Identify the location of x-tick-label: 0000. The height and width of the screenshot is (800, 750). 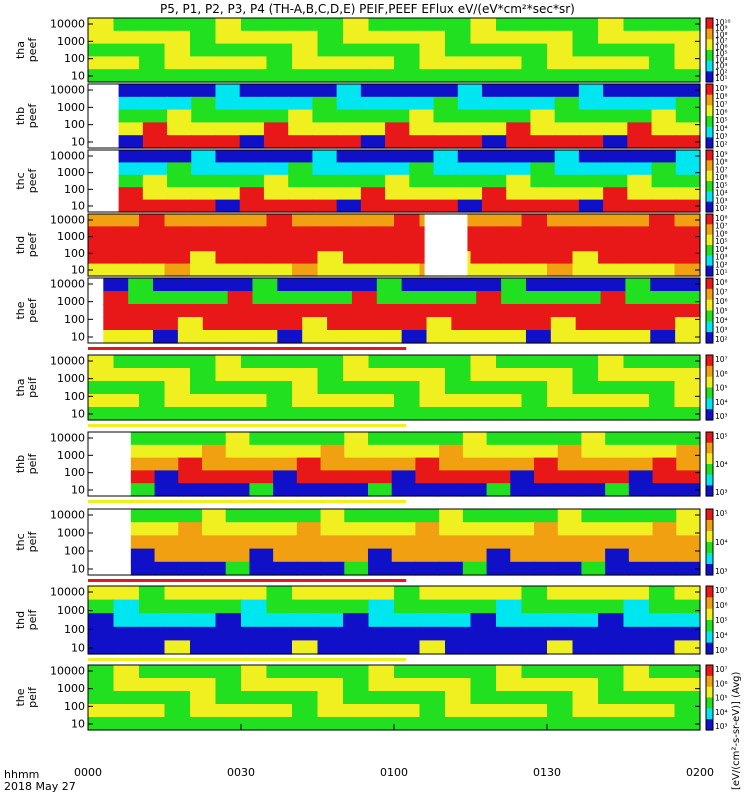
(88, 772).